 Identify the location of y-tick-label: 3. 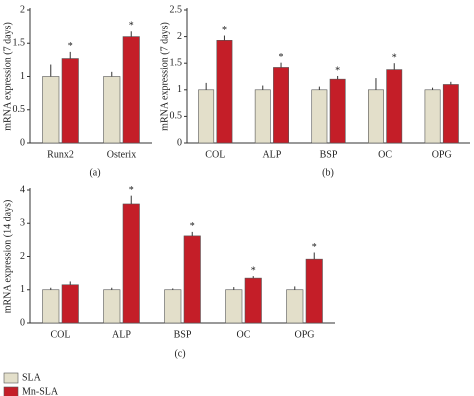
(22, 223).